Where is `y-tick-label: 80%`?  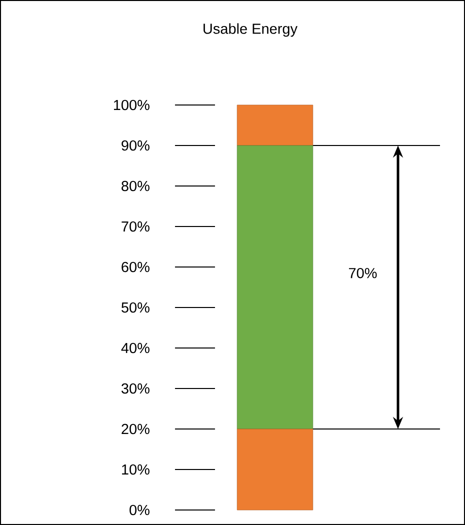 y-tick-label: 80% is located at coordinates (136, 186).